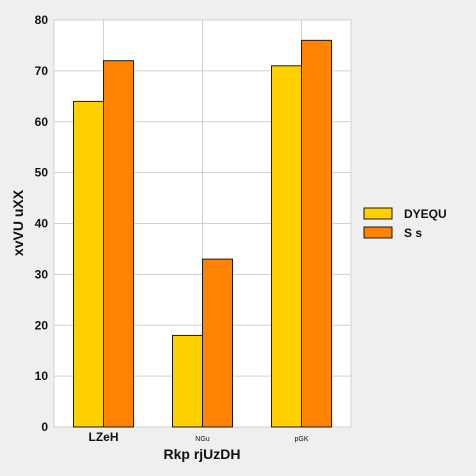 Image resolution: width=476 pixels, height=476 pixels. I want to click on y-tick-label: 50, so click(42, 173).